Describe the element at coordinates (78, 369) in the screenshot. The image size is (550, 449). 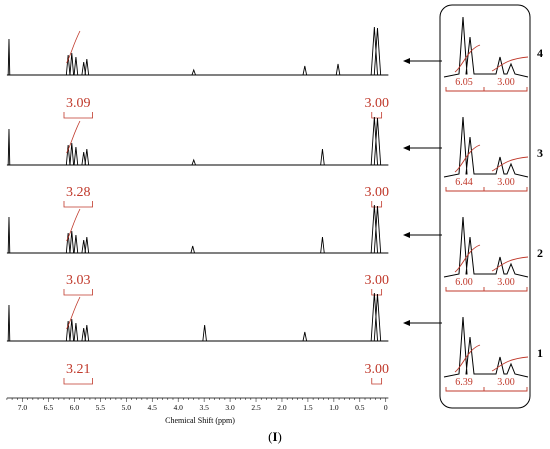
I see `integral-value: 3.21` at that location.